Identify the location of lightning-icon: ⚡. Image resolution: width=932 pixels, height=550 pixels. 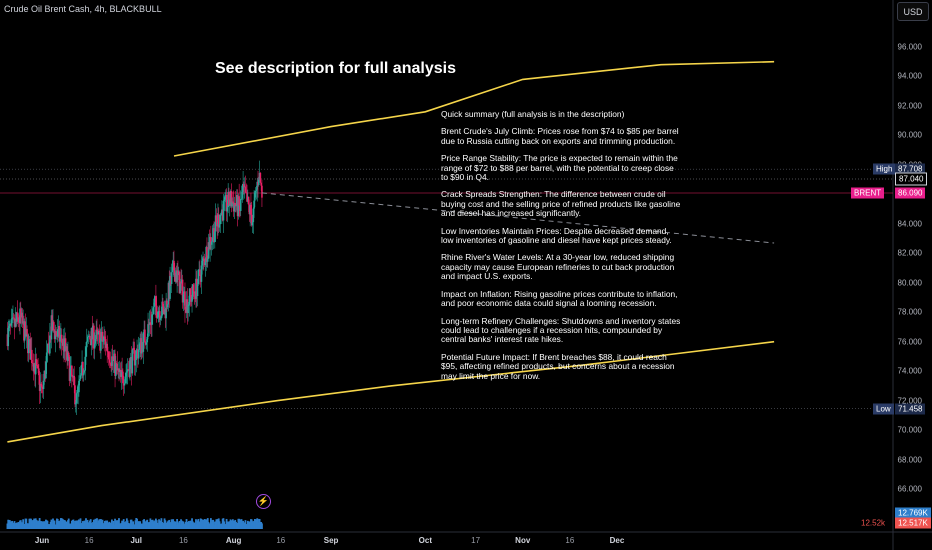
(263, 501).